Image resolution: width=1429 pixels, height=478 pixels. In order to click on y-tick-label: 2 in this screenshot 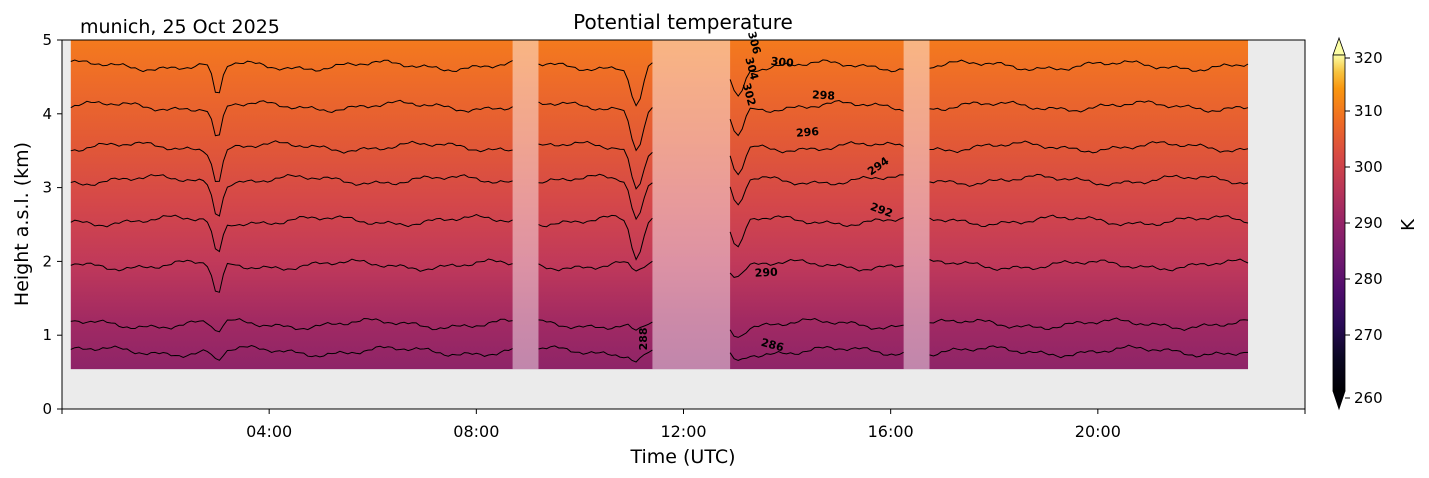, I will do `click(47, 261)`.